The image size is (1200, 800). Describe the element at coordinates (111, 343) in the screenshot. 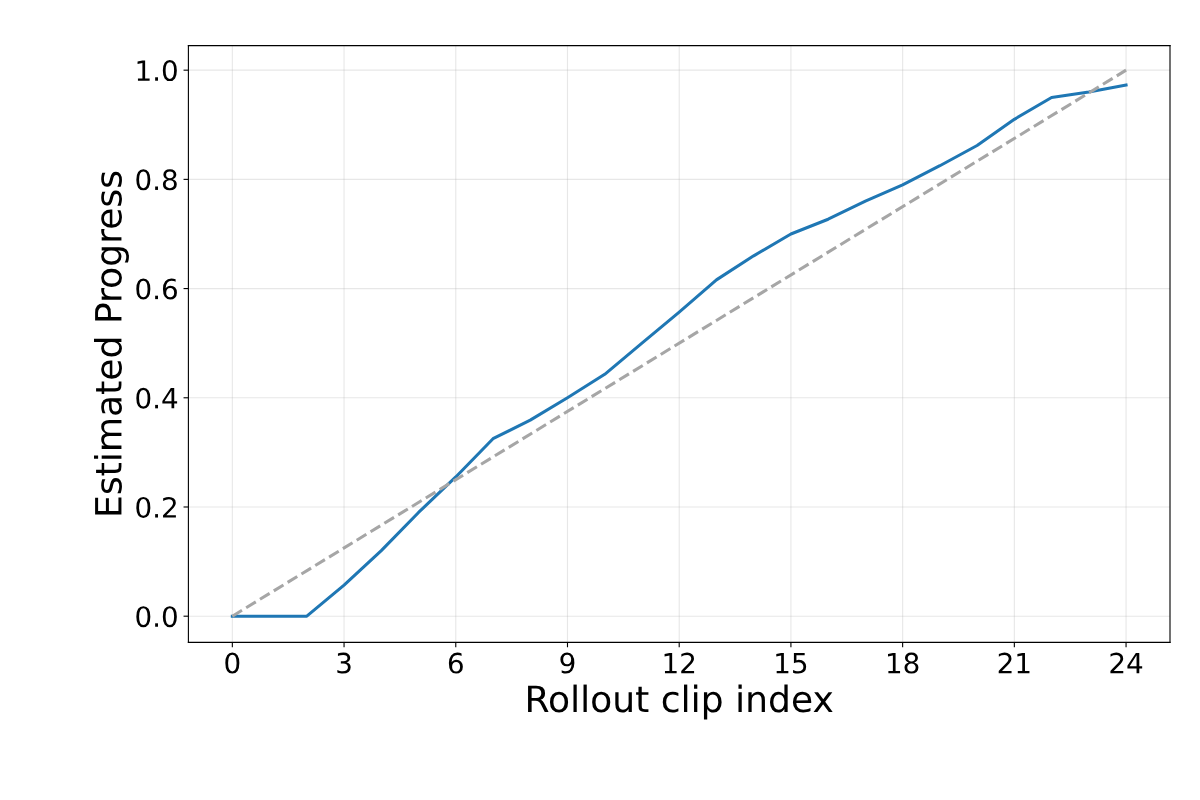

I see `y-axis-title: Estimated Progress` at that location.